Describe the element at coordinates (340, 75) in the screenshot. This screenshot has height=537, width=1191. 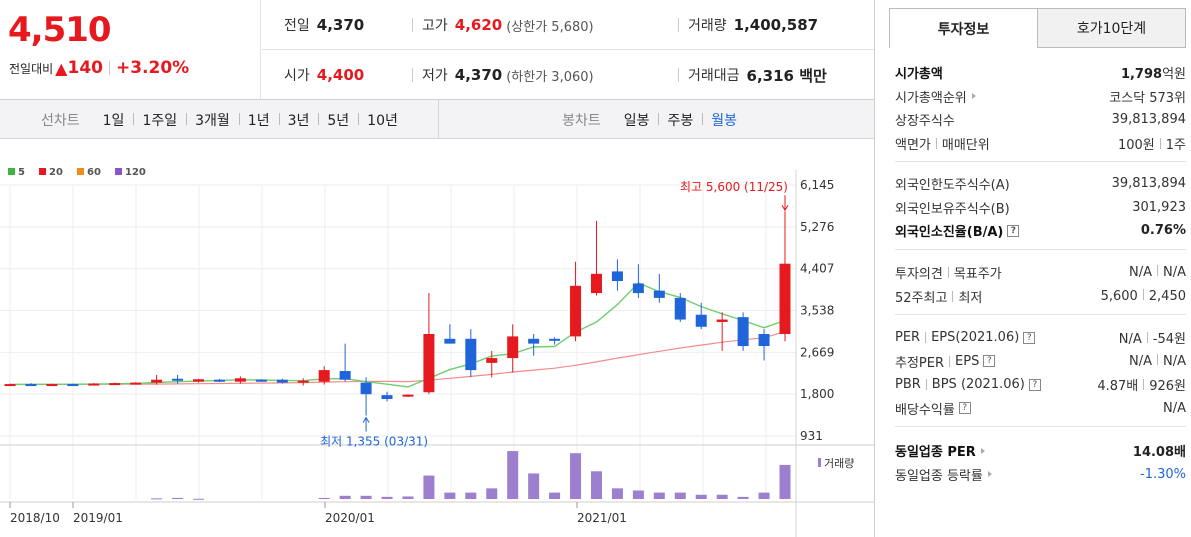
I see `open-value: 4,400` at that location.